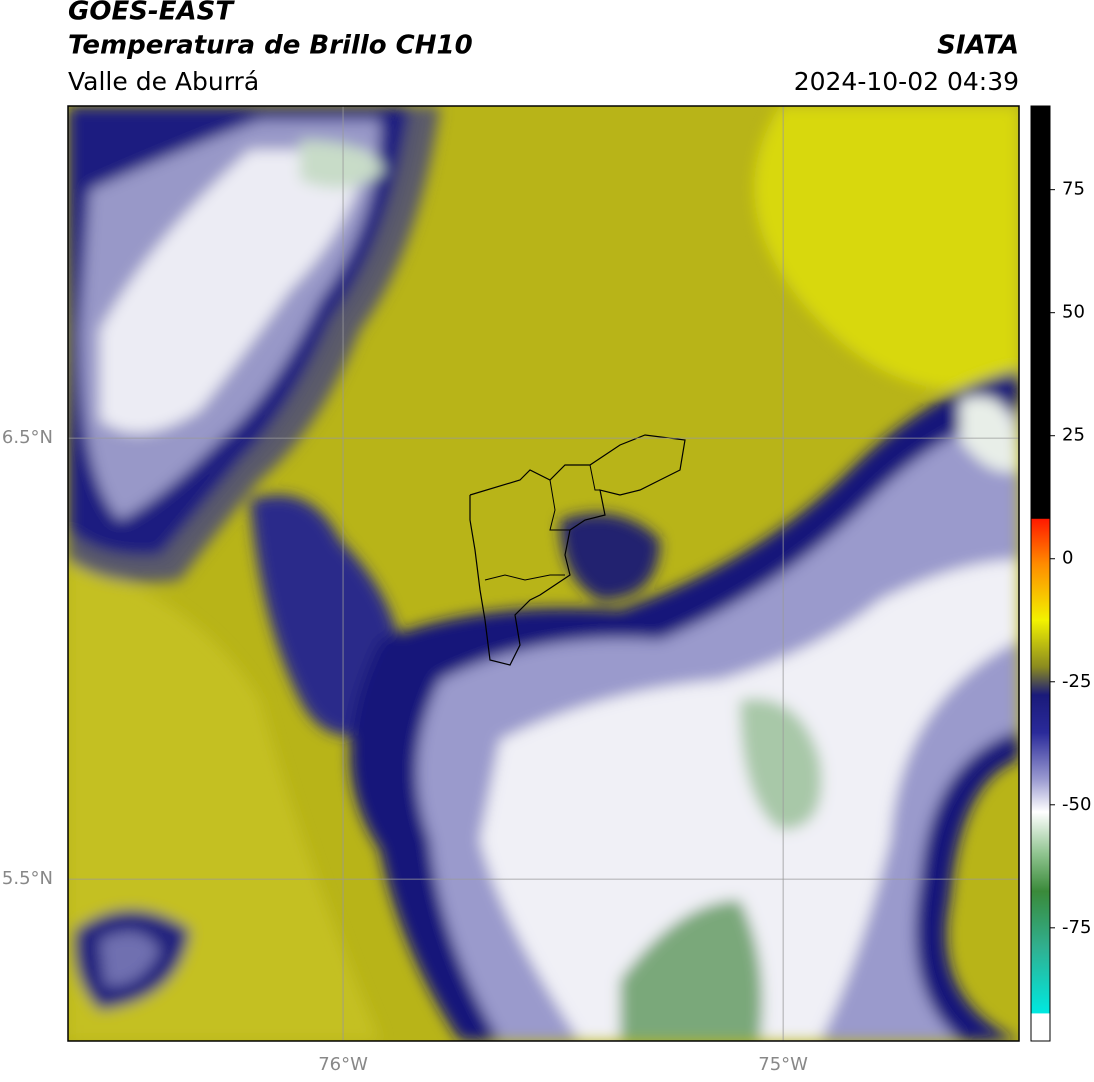  Describe the element at coordinates (1076, 681) in the screenshot. I see `colorbar-tick-label: -25` at that location.